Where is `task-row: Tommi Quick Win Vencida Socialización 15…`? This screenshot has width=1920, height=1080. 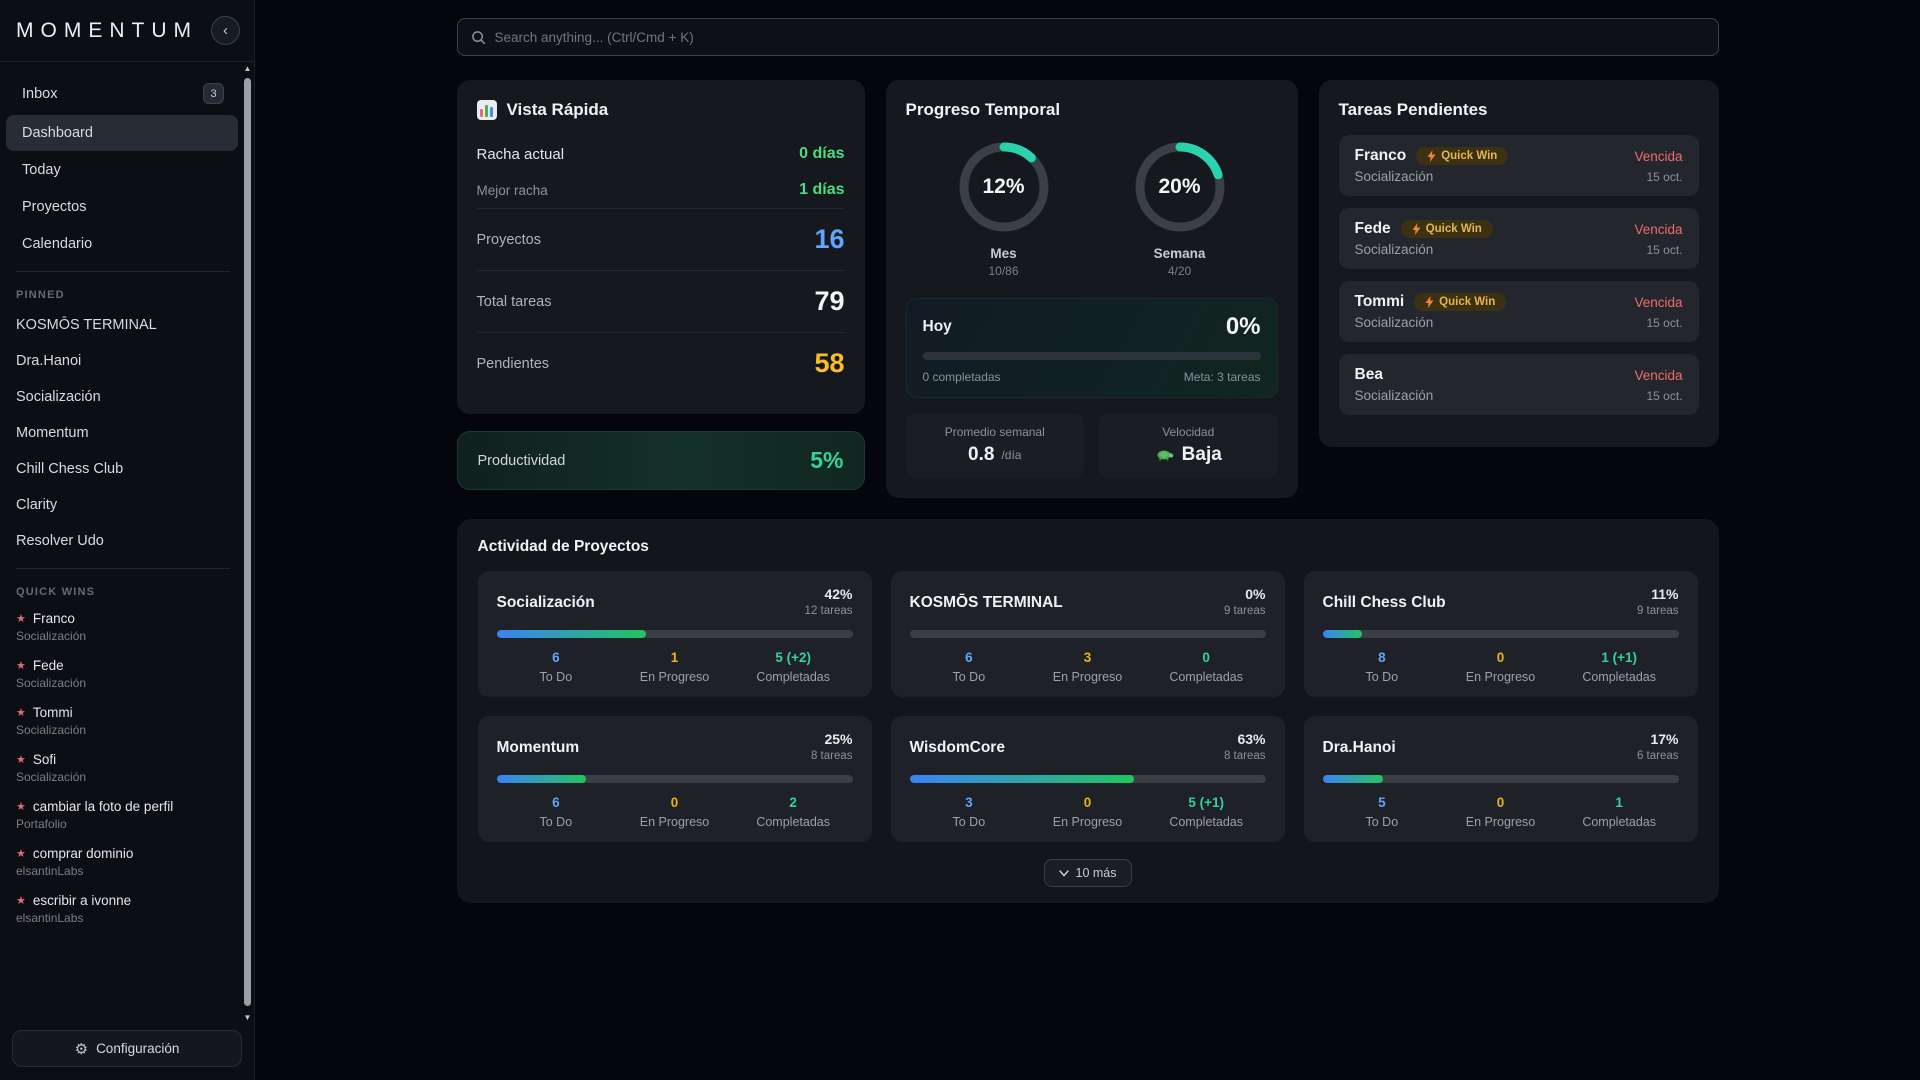
task-row: Tommi Quick Win Vencida Socialización 15… is located at coordinates (1518, 311).